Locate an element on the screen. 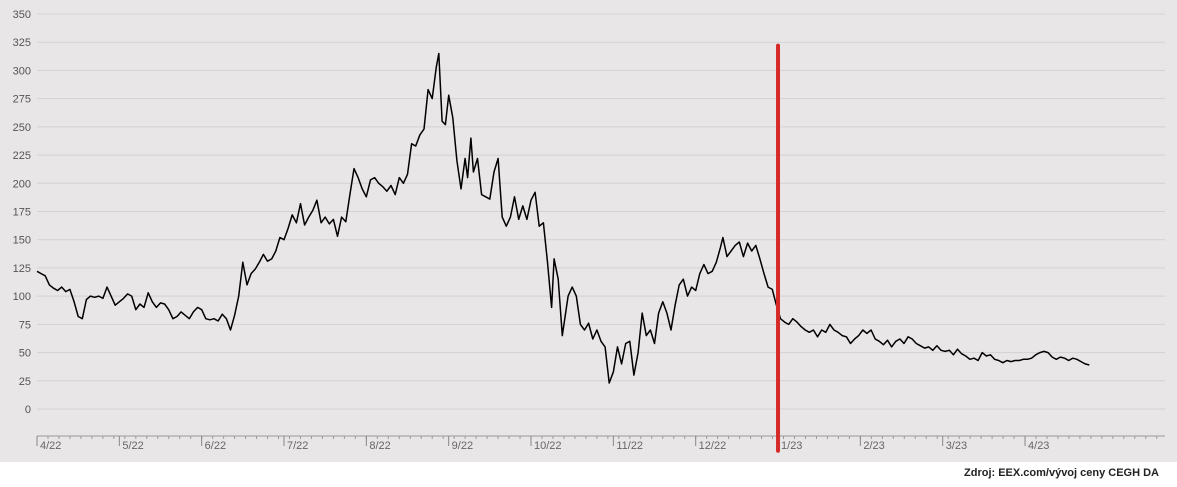 The width and height of the screenshot is (1177, 487). x-tick-label: 3/23 is located at coordinates (956, 446).